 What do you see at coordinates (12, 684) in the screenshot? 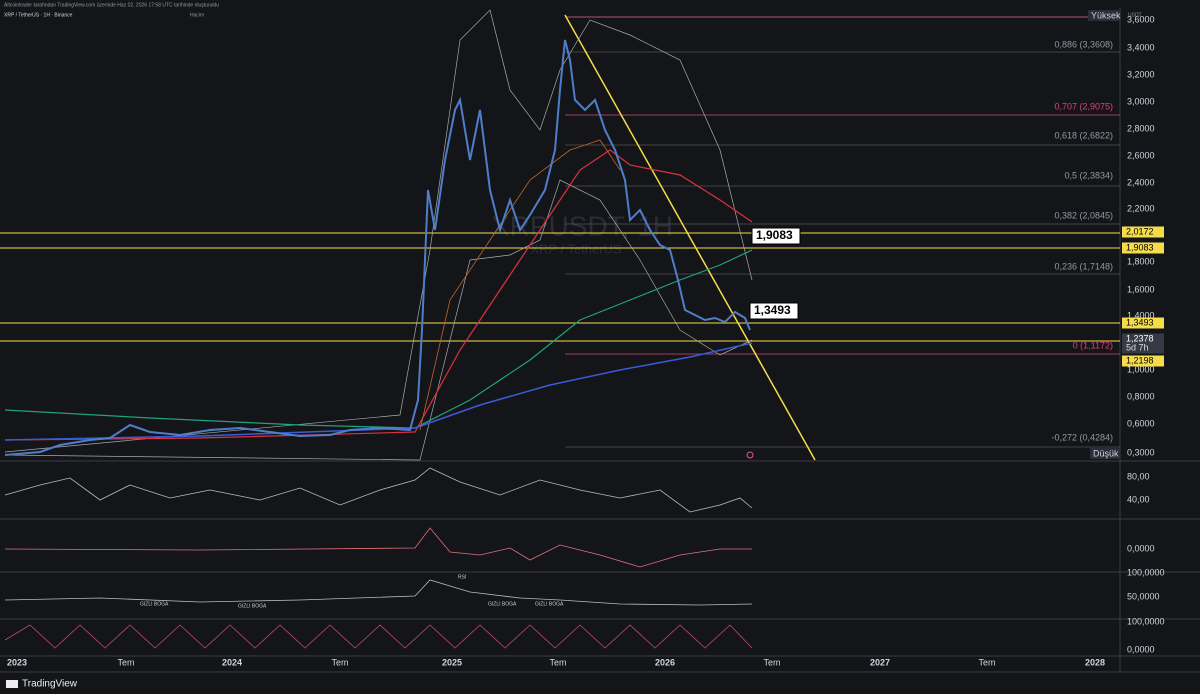
I see `brand-logo` at bounding box center [12, 684].